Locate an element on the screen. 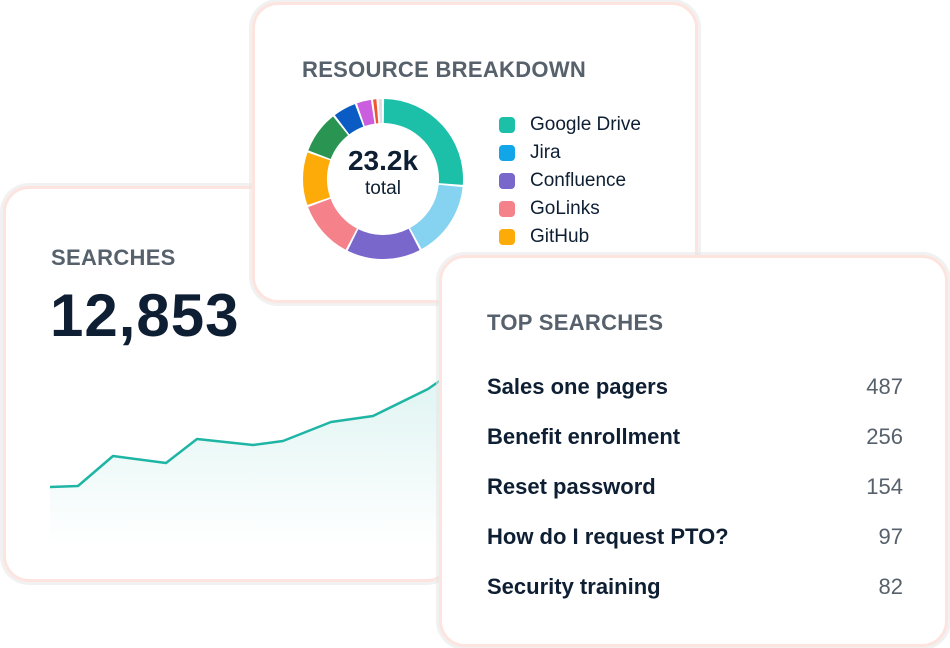 The image size is (950, 648). resource-donut-chart is located at coordinates (383, 179).